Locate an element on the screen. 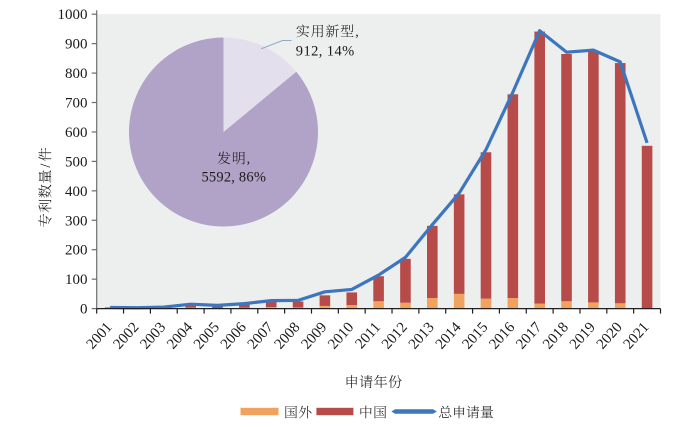  svg-text: 400 is located at coordinates (76, 192).